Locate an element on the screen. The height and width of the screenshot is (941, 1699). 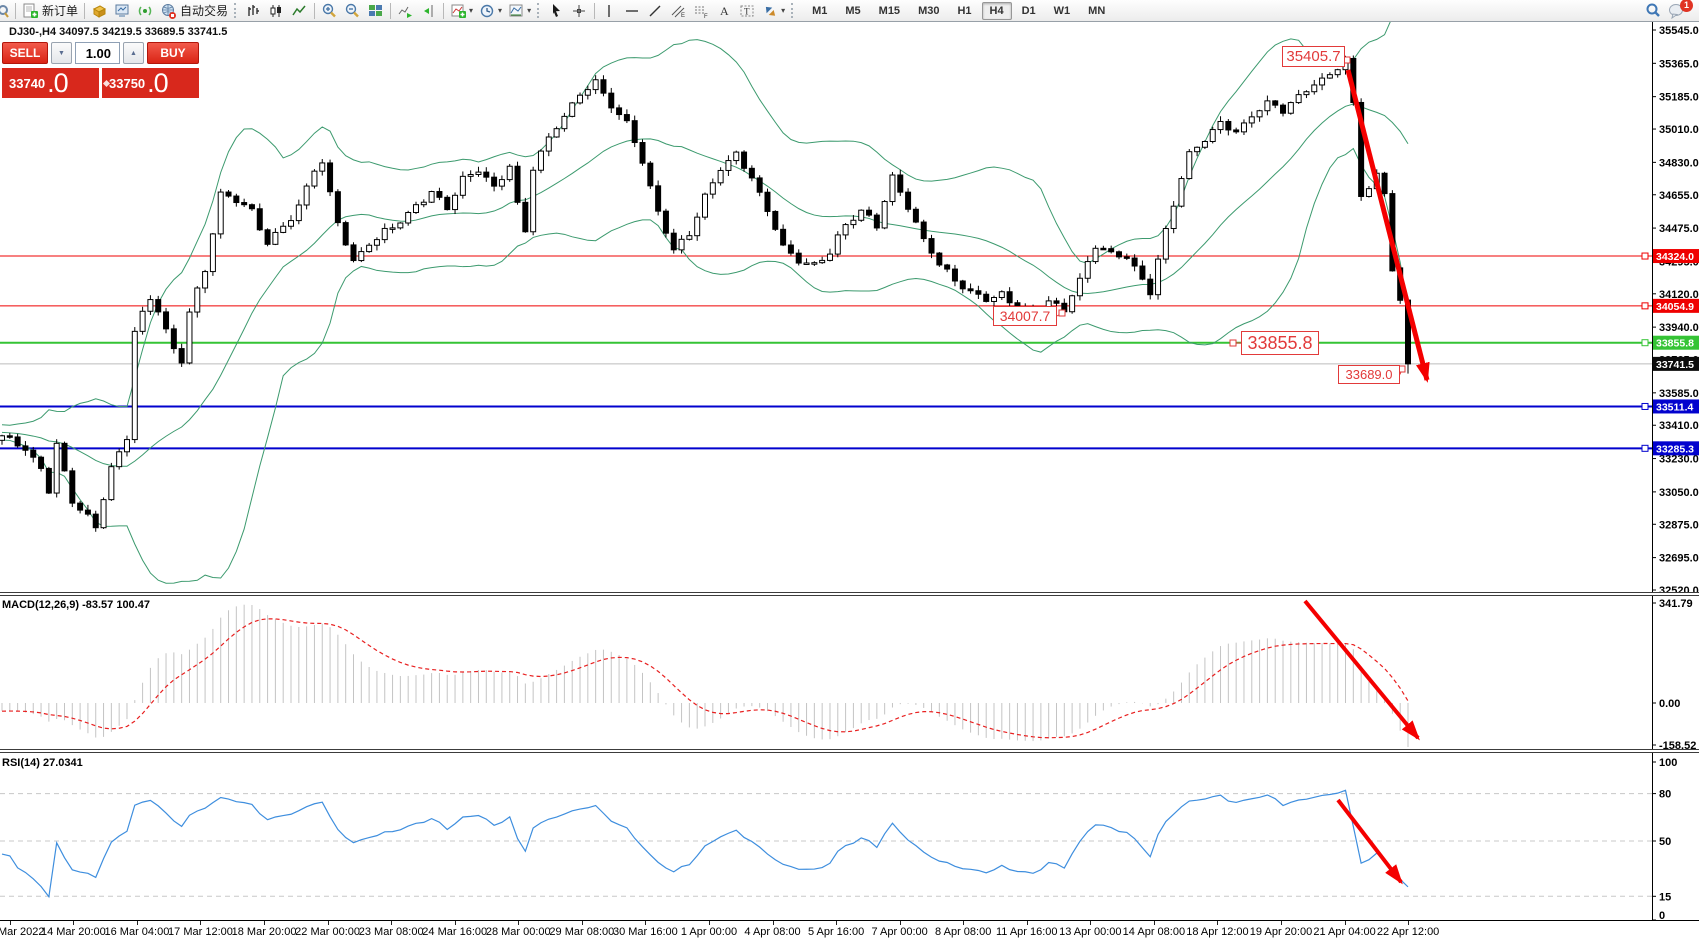
sell-button: SELL is located at coordinates (25, 53).